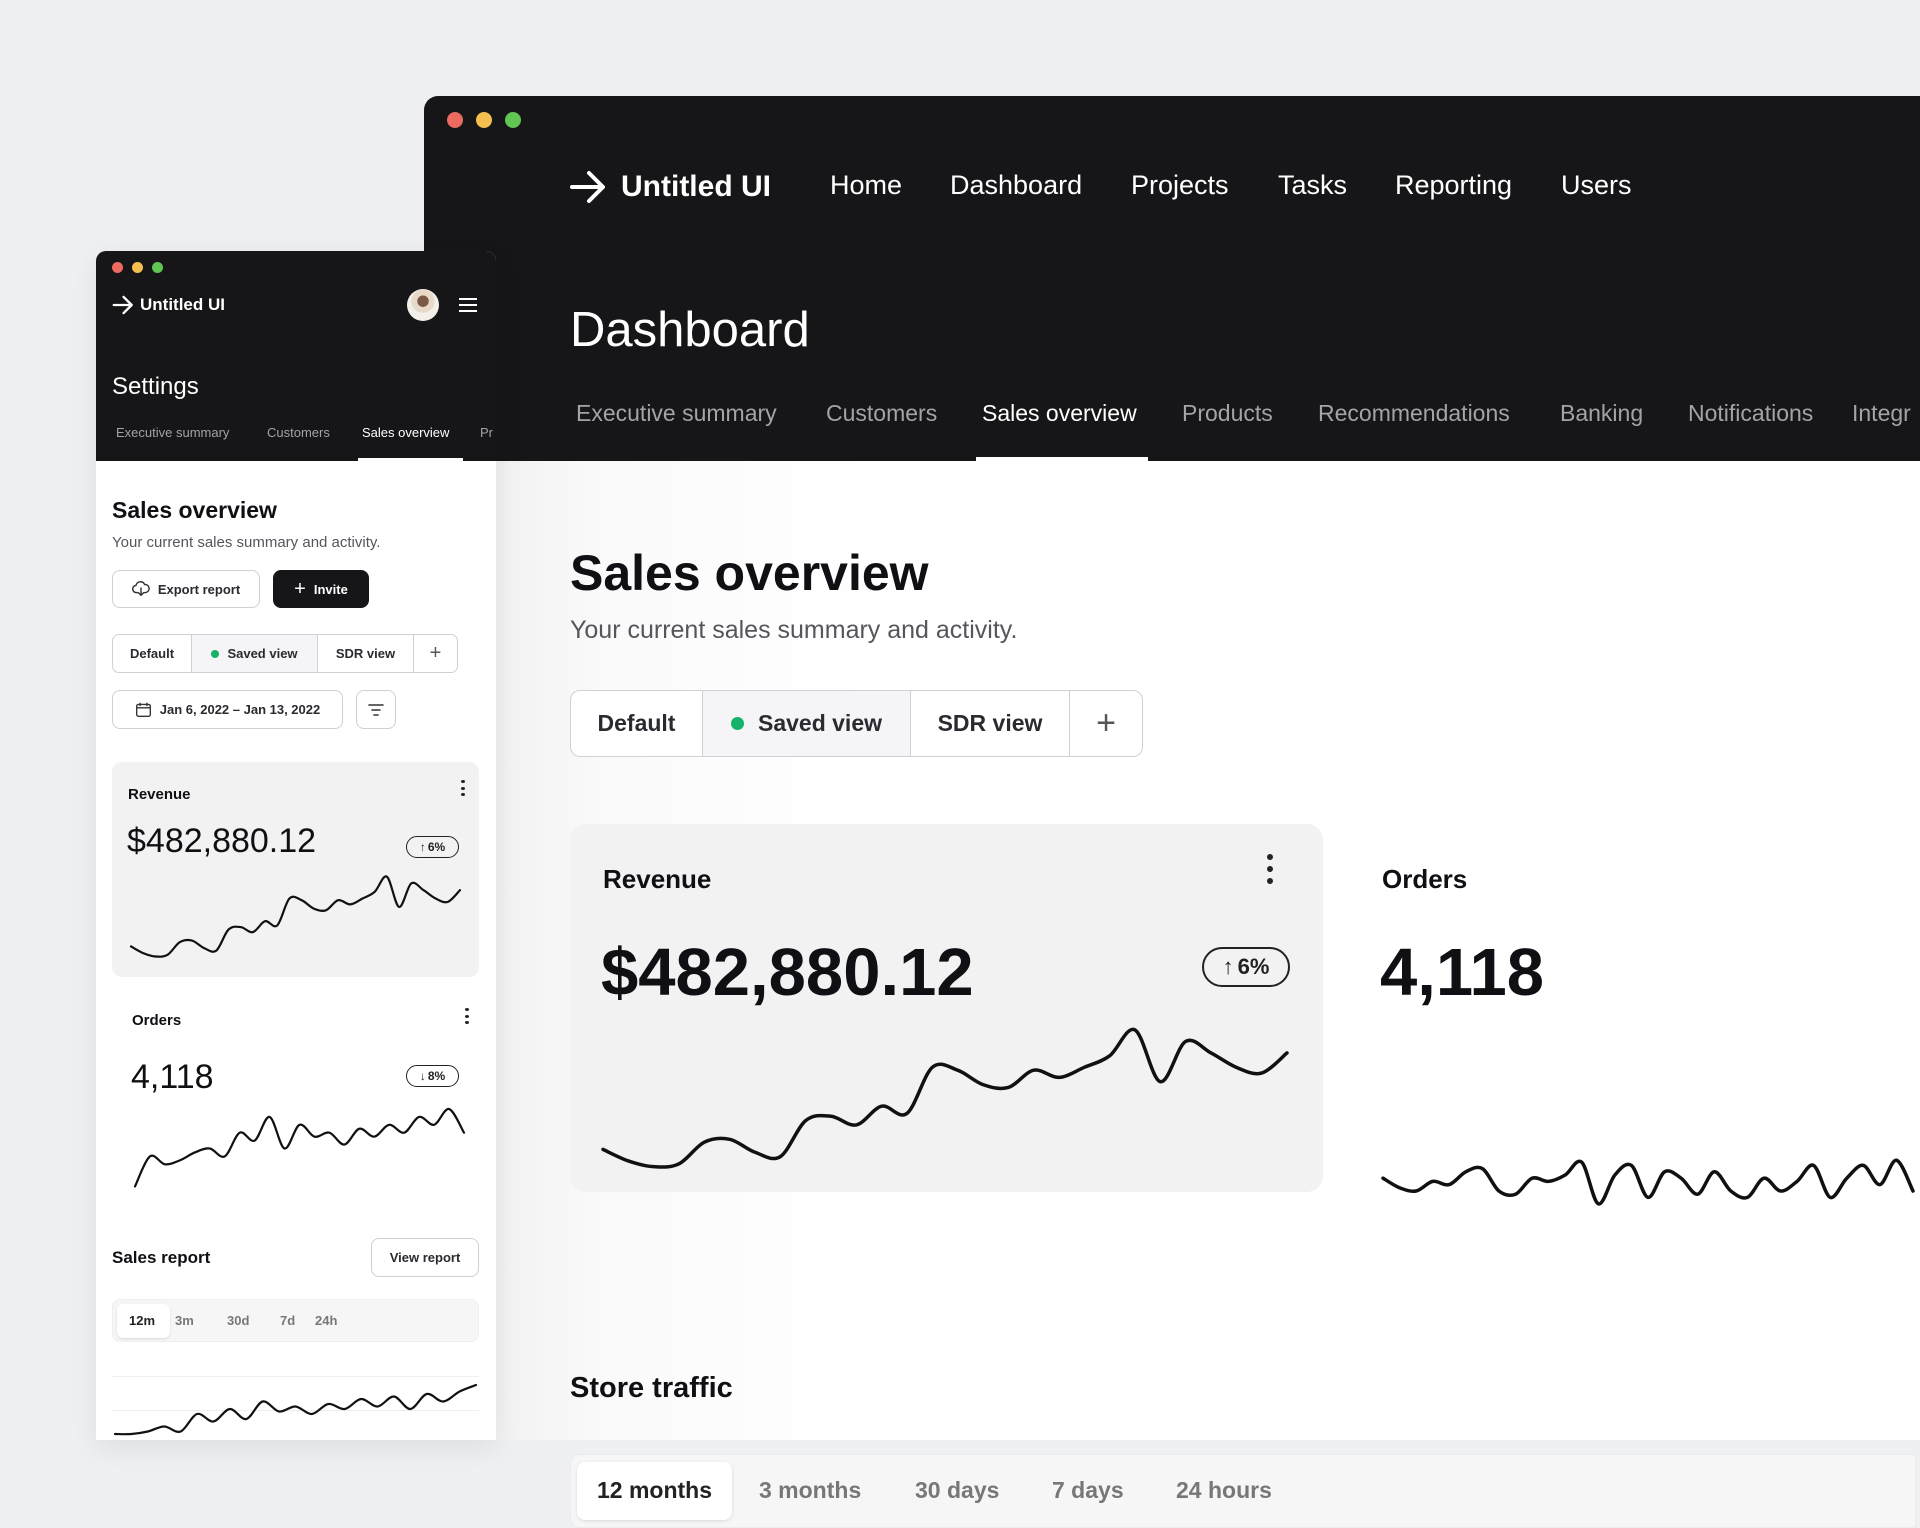 The width and height of the screenshot is (1920, 1528). Describe the element at coordinates (1751, 413) in the screenshot. I see `tab-notifications: Notifications` at that location.